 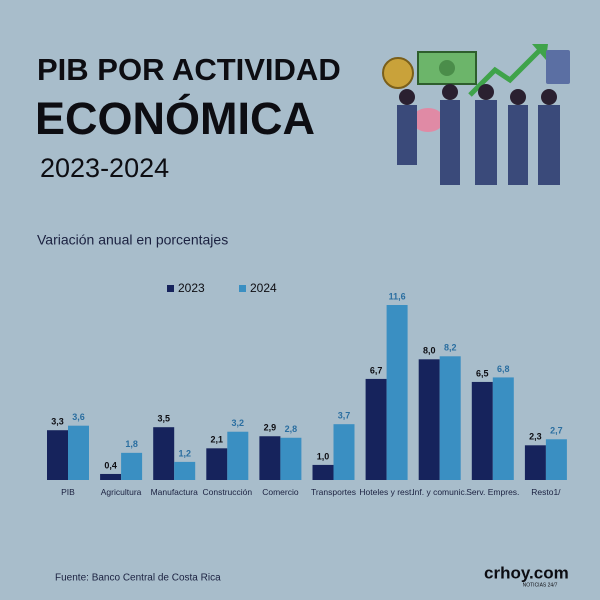 I want to click on value-label: 6,7, so click(x=376, y=370).